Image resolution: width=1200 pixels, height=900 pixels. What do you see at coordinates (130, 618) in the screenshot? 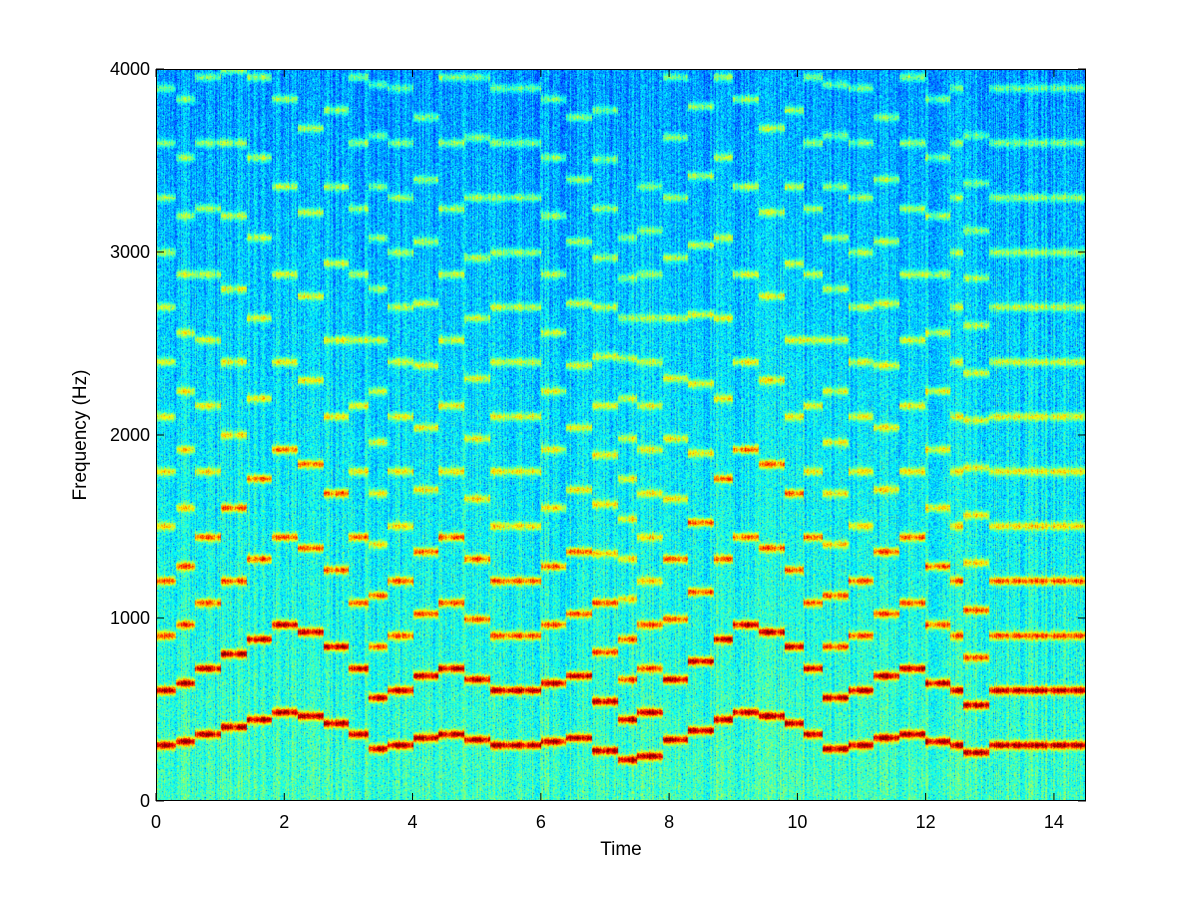
I see `y-tick-label: 1000` at bounding box center [130, 618].